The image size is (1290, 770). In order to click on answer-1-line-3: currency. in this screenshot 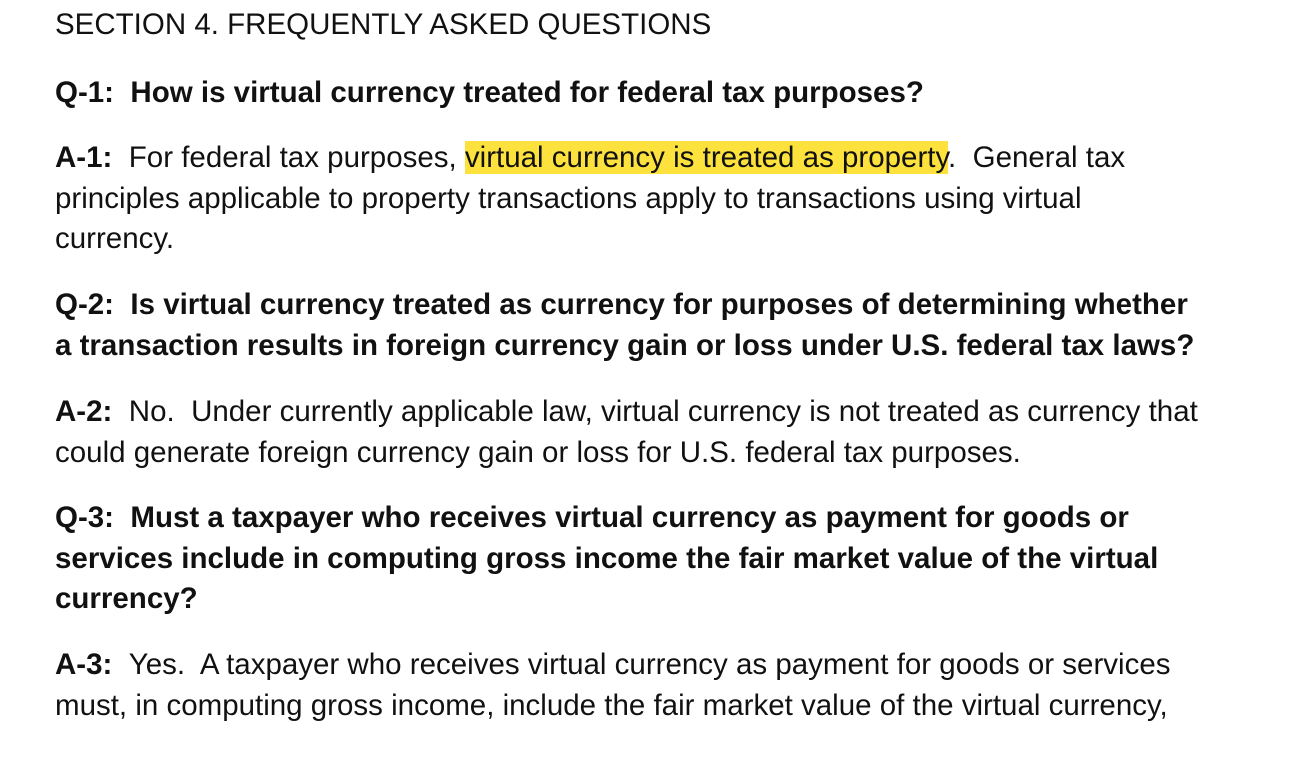, I will do `click(115, 238)`.